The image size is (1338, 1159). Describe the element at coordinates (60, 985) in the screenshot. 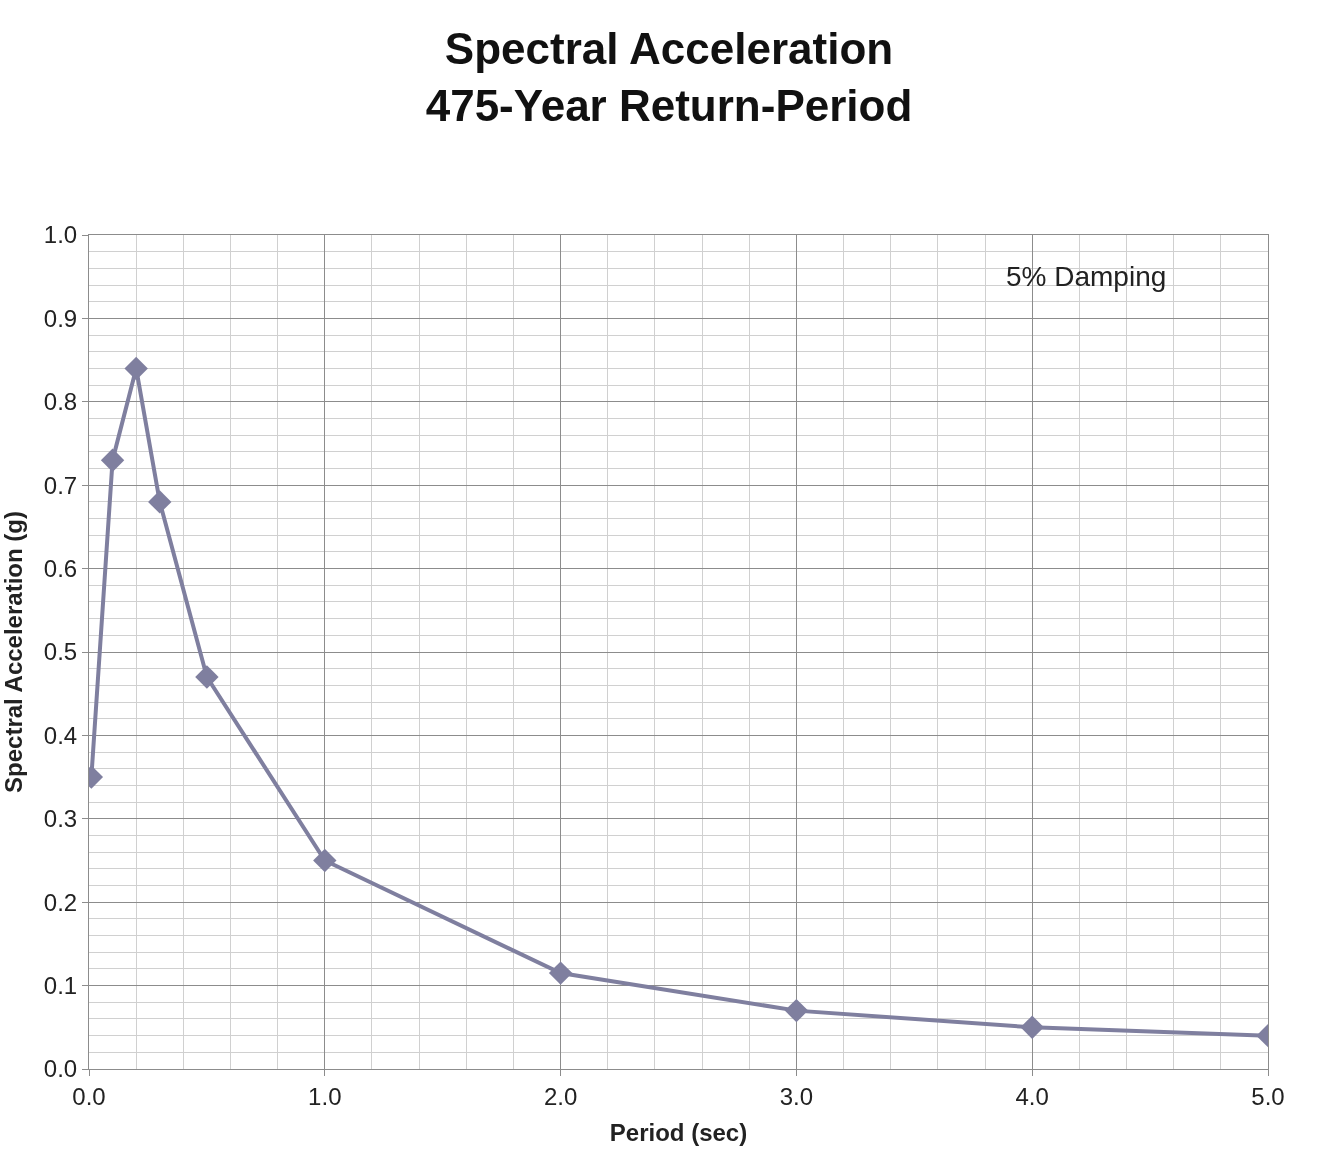

I see `y-tick-label: 0.1` at that location.